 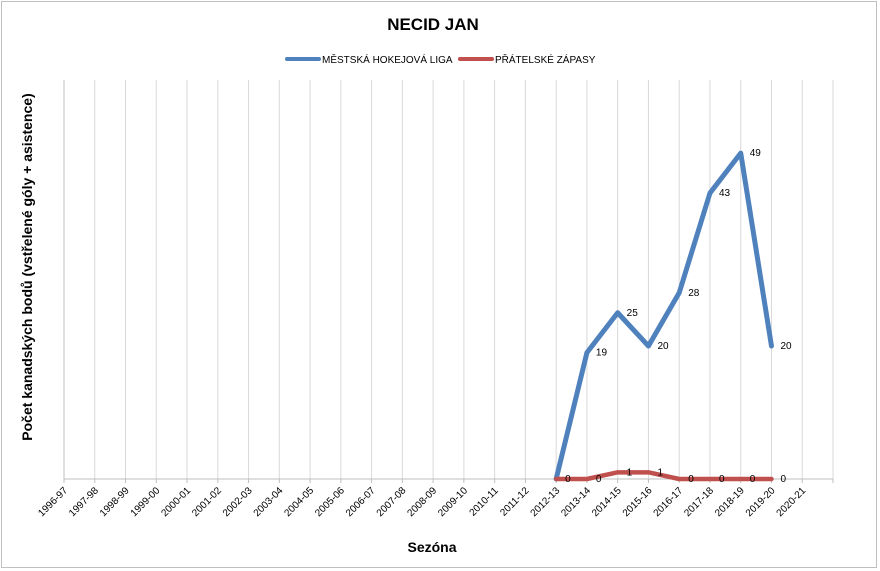 What do you see at coordinates (792, 502) in the screenshot?
I see `x-tick-label: 2020-21` at bounding box center [792, 502].